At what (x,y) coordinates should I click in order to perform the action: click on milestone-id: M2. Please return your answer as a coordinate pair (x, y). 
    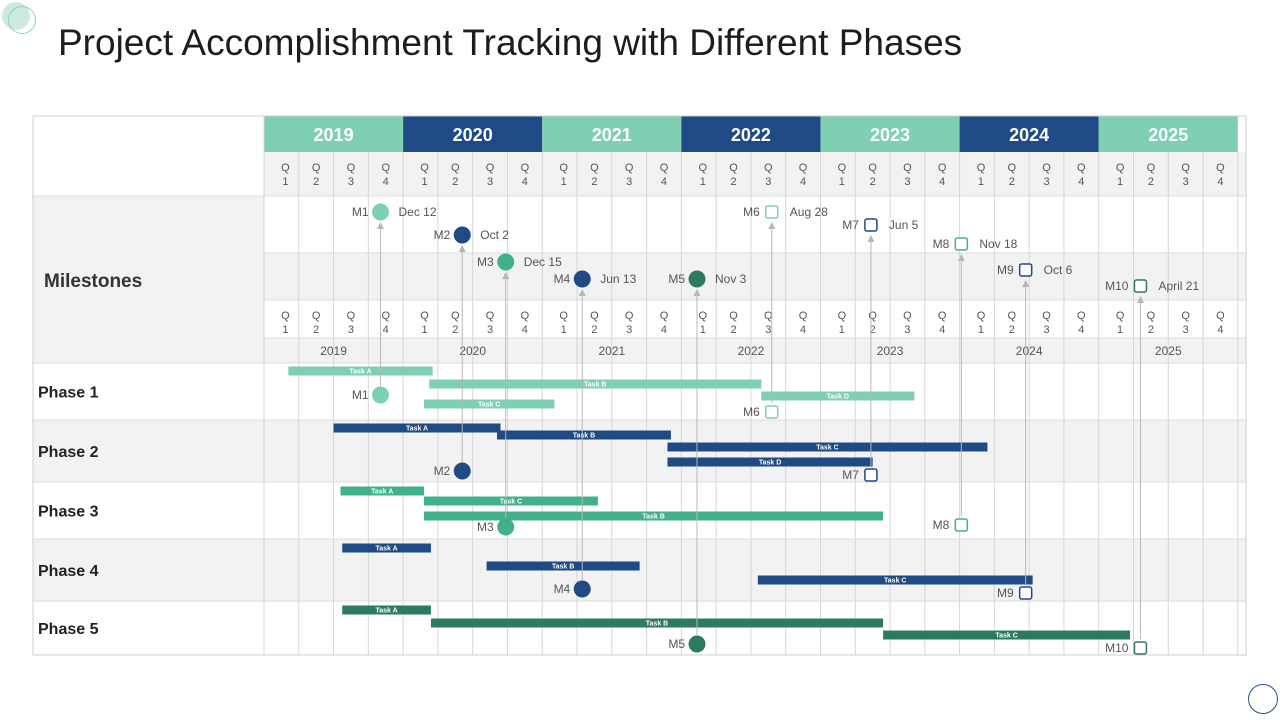
    Looking at the image, I should click on (442, 471).